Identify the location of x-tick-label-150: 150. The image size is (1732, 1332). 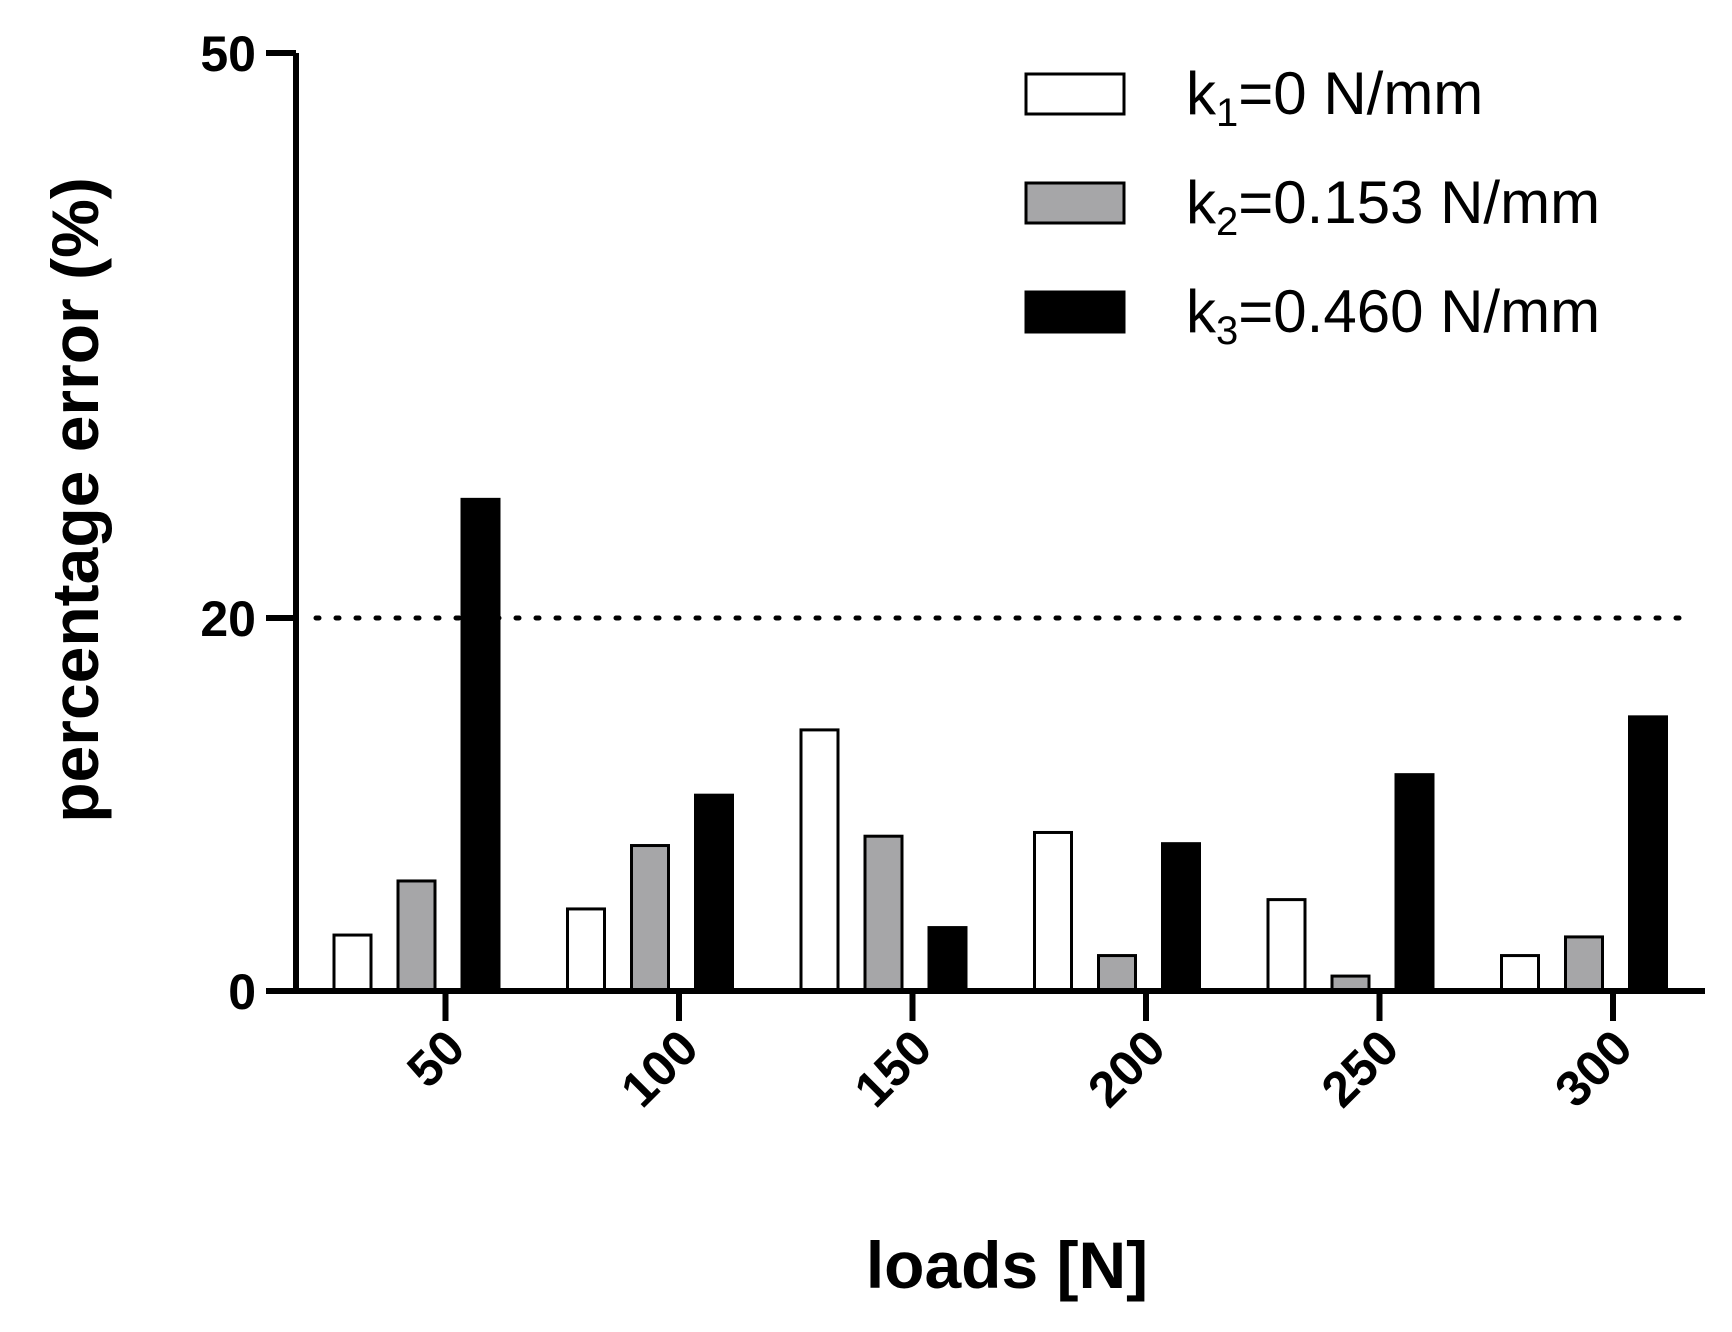
(893, 1068).